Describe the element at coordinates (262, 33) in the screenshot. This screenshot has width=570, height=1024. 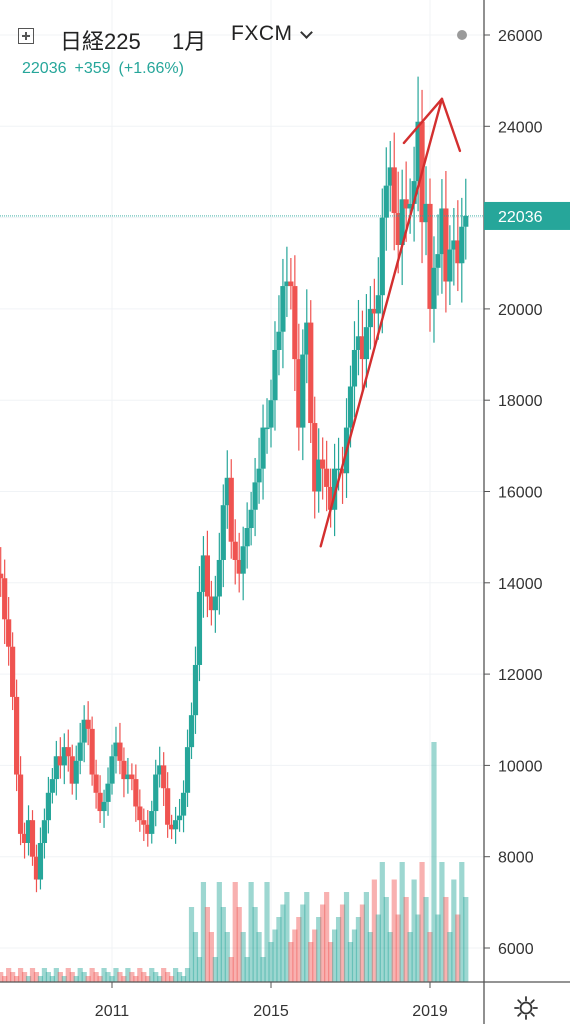
I see `data-source: FXCM` at that location.